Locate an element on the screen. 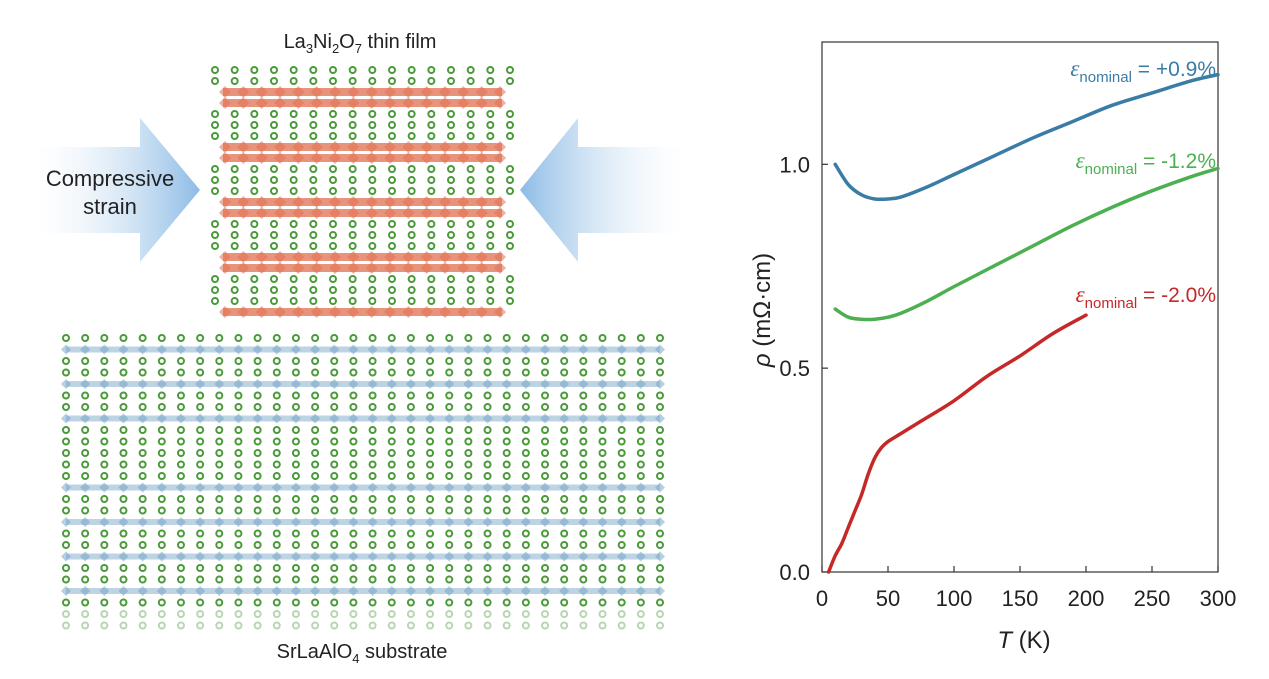 The width and height of the screenshot is (1269, 679). x-tick-label: 250 is located at coordinates (1152, 598).